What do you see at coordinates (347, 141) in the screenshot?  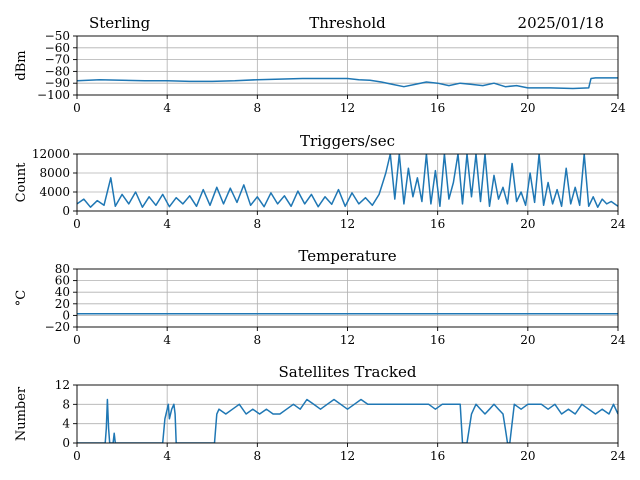 I see `chart-title: Triggers/sec` at bounding box center [347, 141].